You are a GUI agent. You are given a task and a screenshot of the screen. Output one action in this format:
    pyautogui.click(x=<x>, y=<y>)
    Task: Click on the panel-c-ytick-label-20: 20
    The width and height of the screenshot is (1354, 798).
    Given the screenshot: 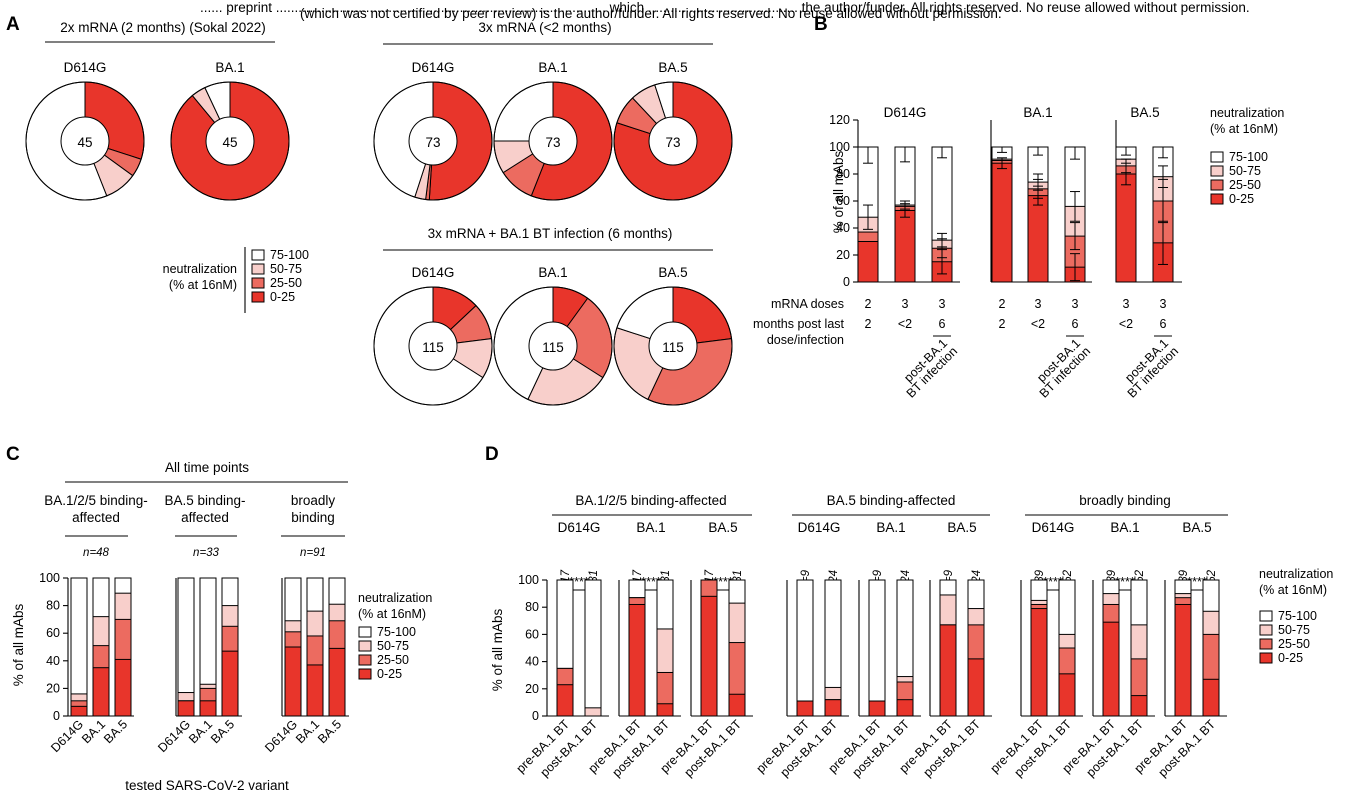 What is the action you would take?
    pyautogui.click(x=53, y=688)
    